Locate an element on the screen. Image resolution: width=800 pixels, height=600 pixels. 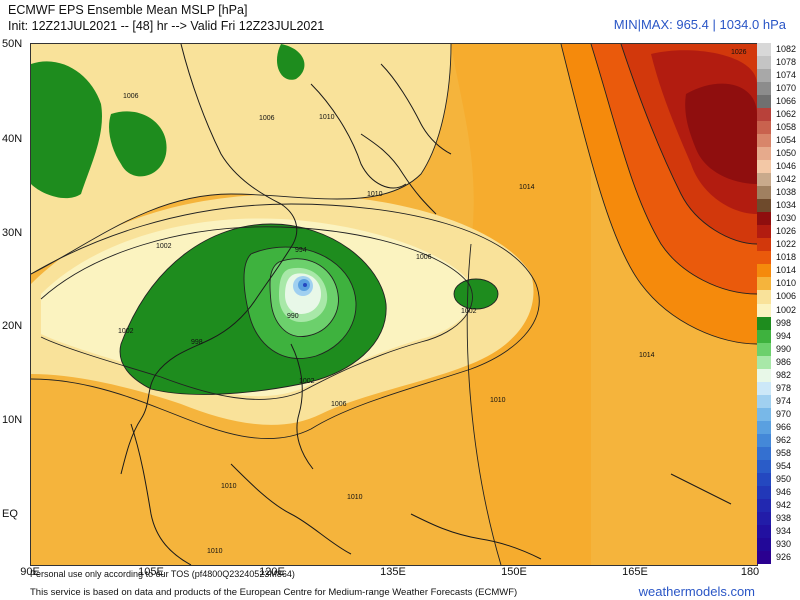
legend-level-label: 1078 is located at coordinates (786, 62).